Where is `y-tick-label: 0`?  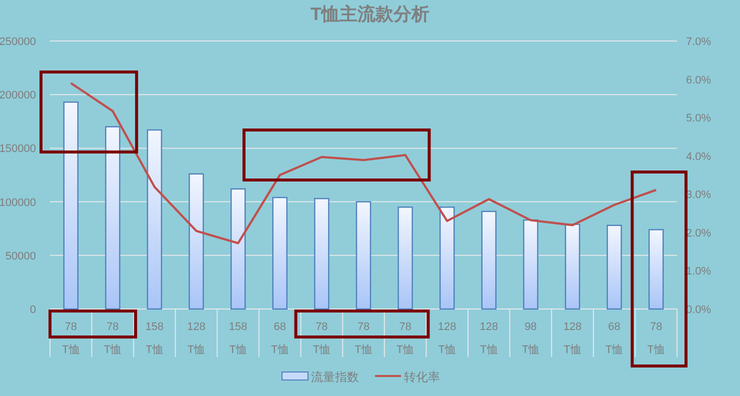
y-tick-label: 0 is located at coordinates (33, 310).